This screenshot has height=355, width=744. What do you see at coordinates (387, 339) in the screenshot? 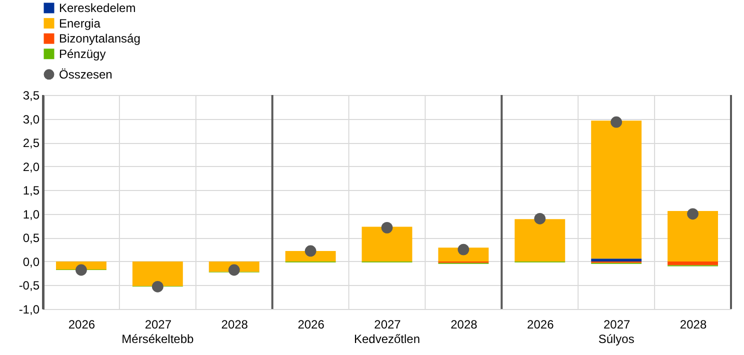
I see `text: Kedvezőtlen` at bounding box center [387, 339].